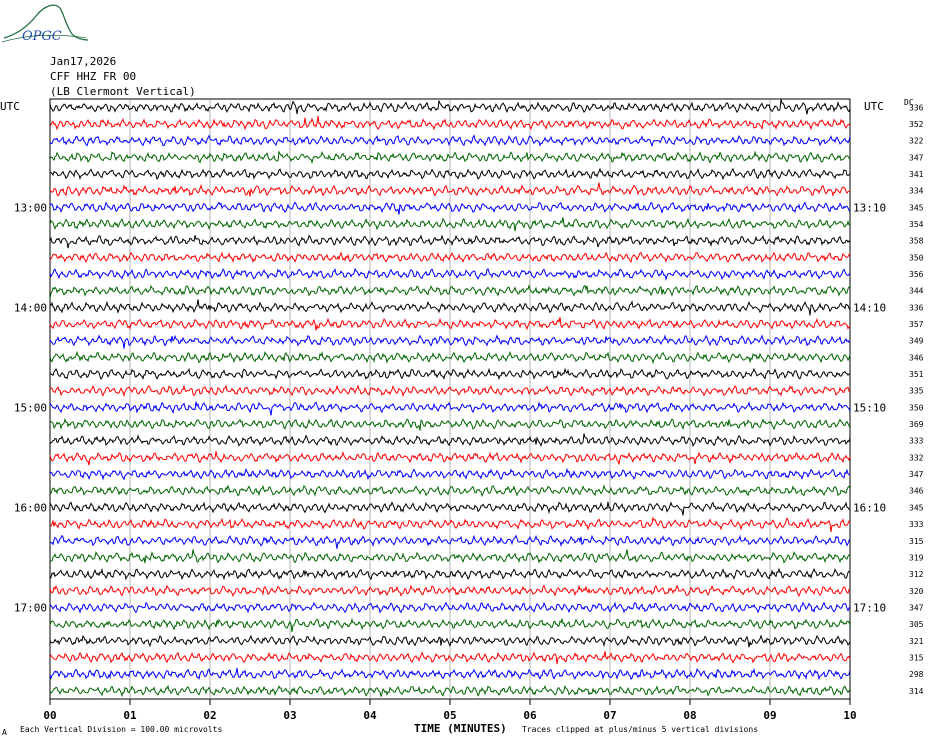 This screenshot has width=930, height=744. I want to click on hour-label: 13:10, so click(869, 207).